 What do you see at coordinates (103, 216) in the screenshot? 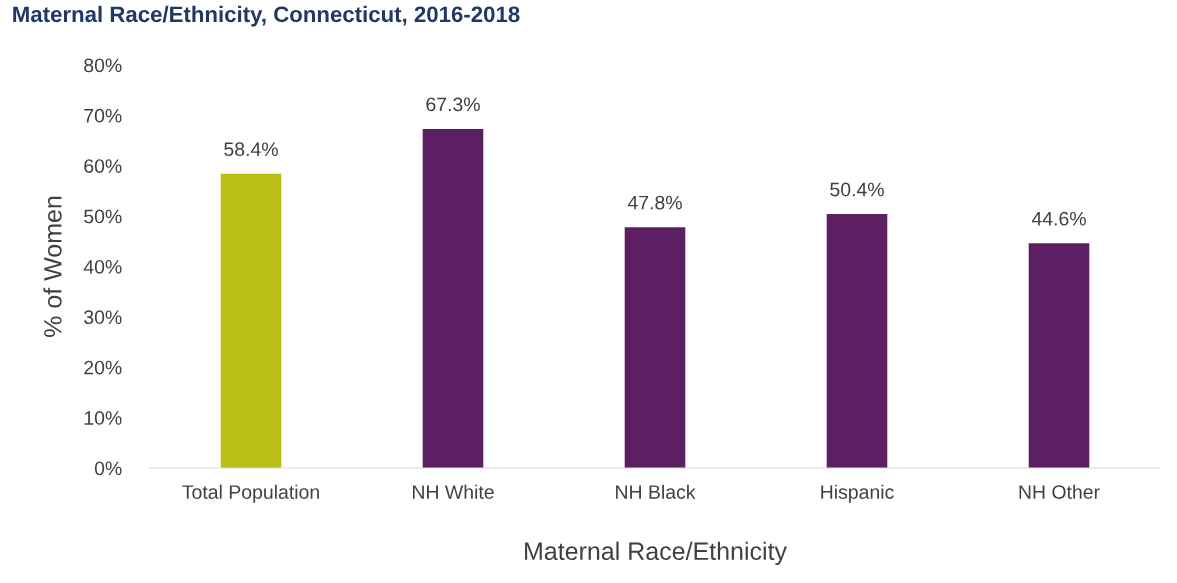
I see `y-tick-label: 50%` at bounding box center [103, 216].